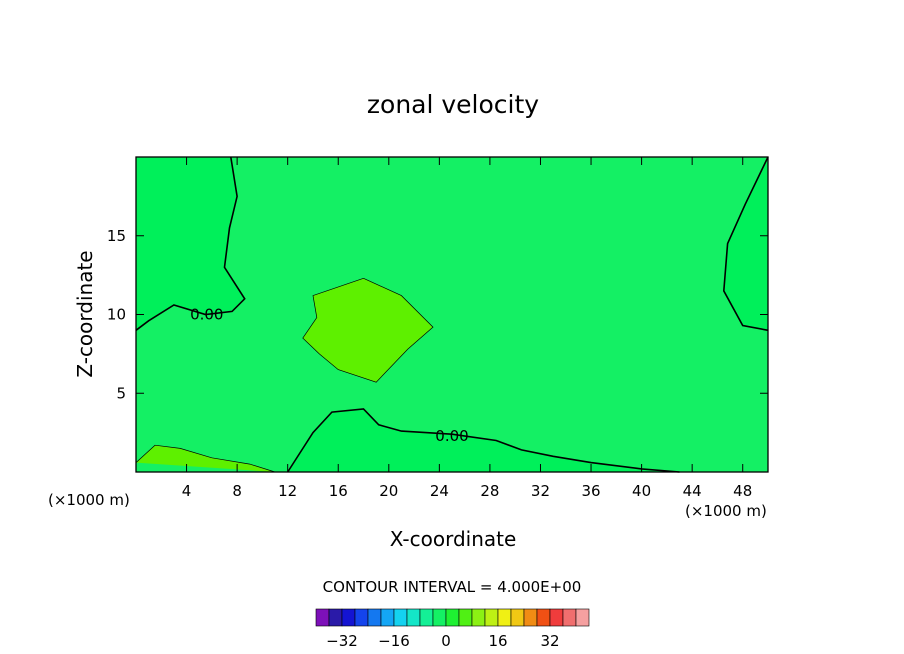  Describe the element at coordinates (453, 104) in the screenshot. I see `chart-title: zonal velocity` at that location.